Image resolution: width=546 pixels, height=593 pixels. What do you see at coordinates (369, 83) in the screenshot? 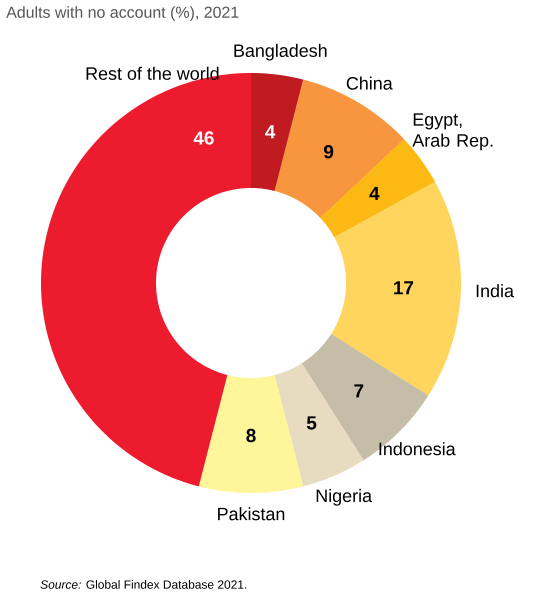
I see `slice-label: China` at bounding box center [369, 83].